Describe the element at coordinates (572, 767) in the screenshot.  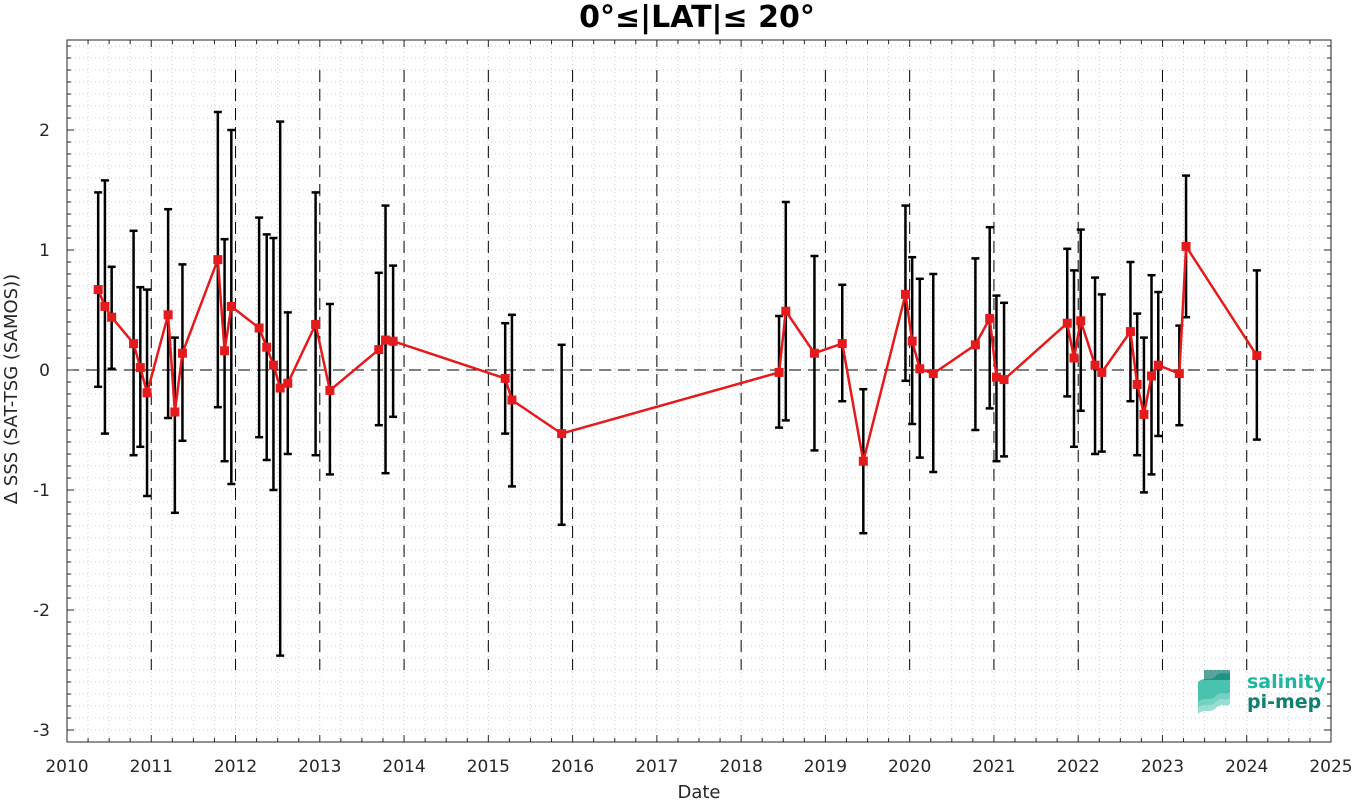
I see `x-tick-label: 2016` at that location.